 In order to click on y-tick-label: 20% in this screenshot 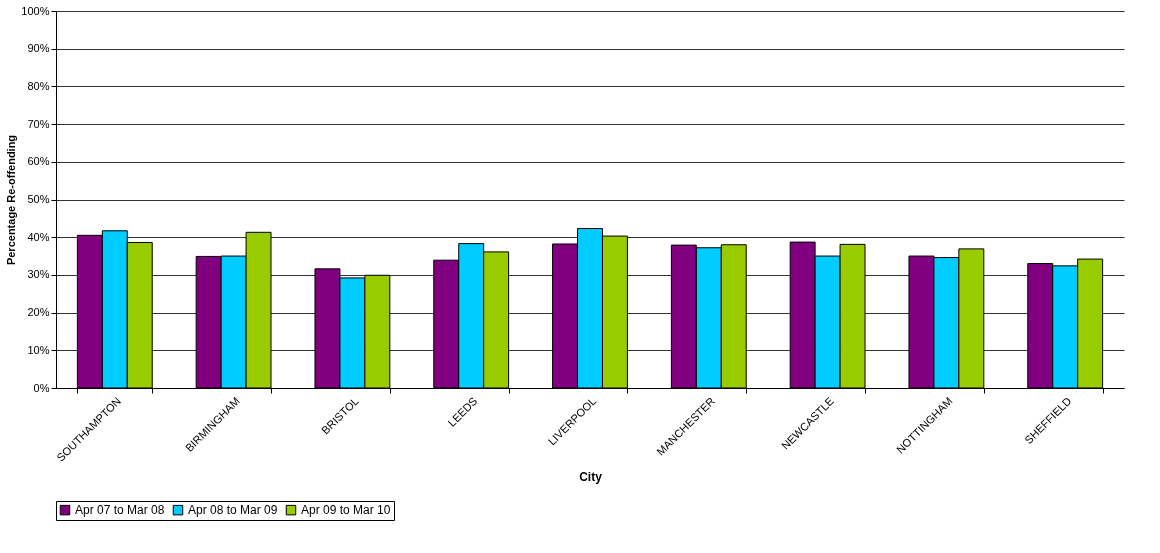, I will do `click(38, 312)`.